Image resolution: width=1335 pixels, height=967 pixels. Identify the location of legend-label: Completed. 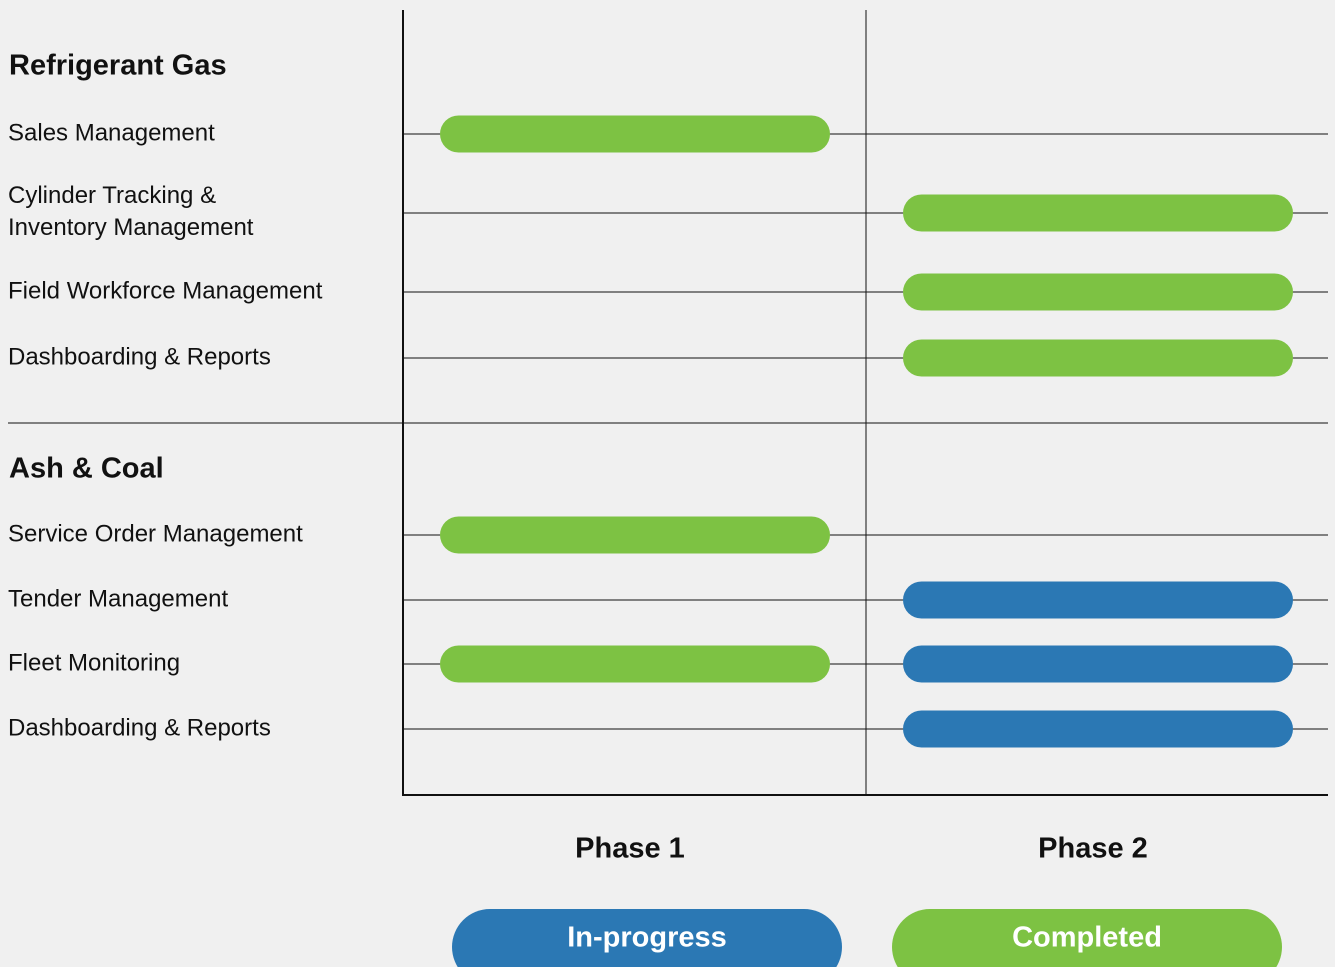
(1087, 938).